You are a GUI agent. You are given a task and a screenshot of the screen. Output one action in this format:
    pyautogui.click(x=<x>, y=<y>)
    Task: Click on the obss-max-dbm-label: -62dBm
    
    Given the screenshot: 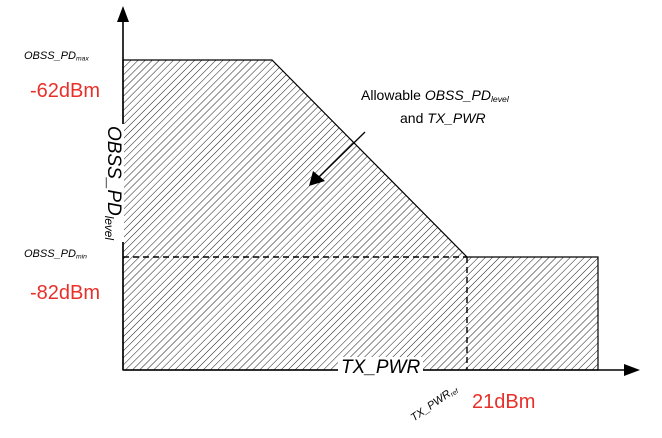 What is the action you would take?
    pyautogui.click(x=65, y=91)
    